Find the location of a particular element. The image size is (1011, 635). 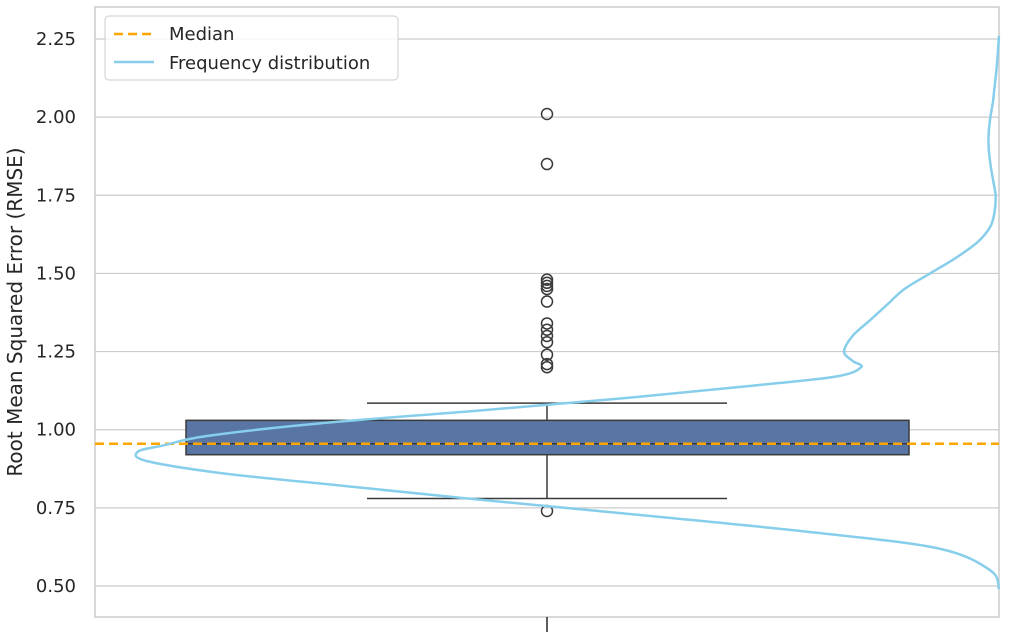

y-tick-label: 1.25 is located at coordinates (56, 352).